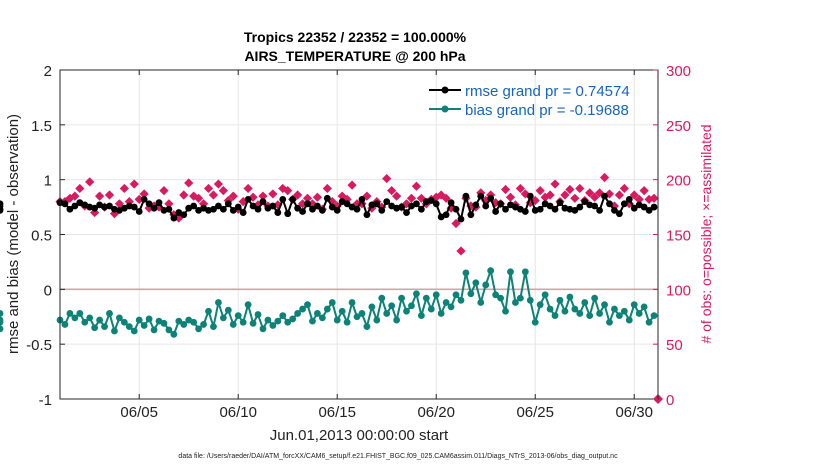 Image resolution: width=830 pixels, height=470 pixels. I want to click on legend-rmse-label: rmse grand pr = 0.74574, so click(547, 91).